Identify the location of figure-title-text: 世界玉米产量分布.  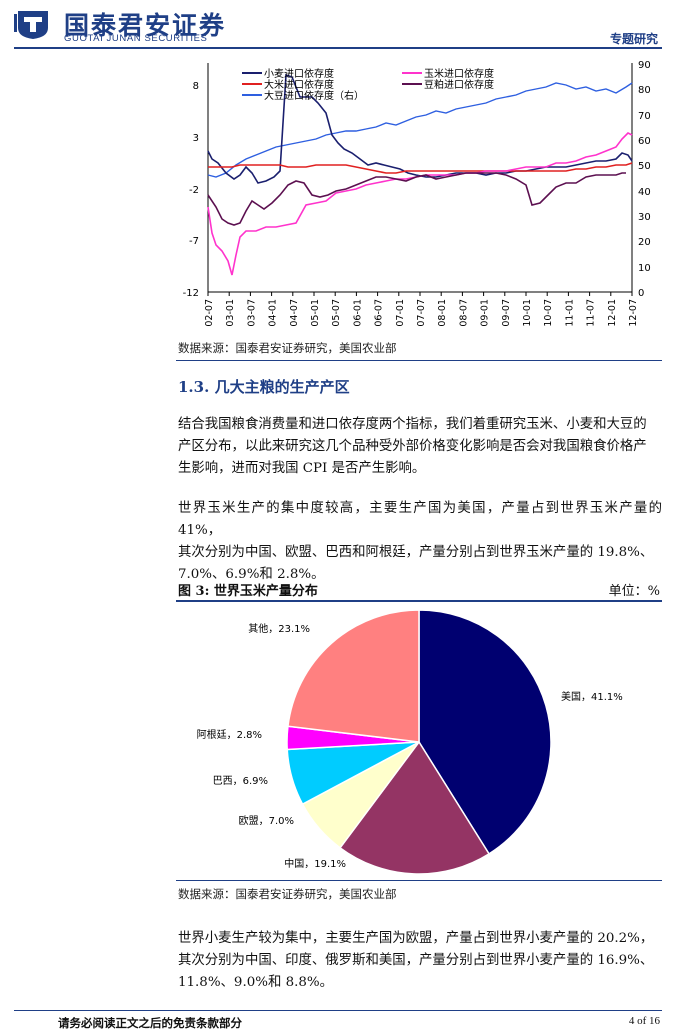
(265, 591).